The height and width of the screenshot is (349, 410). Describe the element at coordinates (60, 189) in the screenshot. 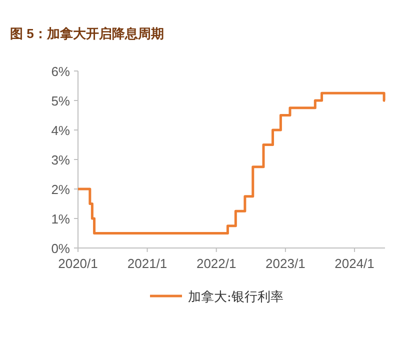

I see `y-tick-label: 2%` at that location.